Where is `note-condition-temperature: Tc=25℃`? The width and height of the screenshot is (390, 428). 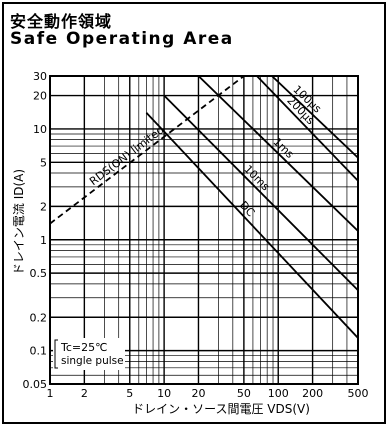 note-condition-temperature: Tc=25℃ is located at coordinates (83, 347).